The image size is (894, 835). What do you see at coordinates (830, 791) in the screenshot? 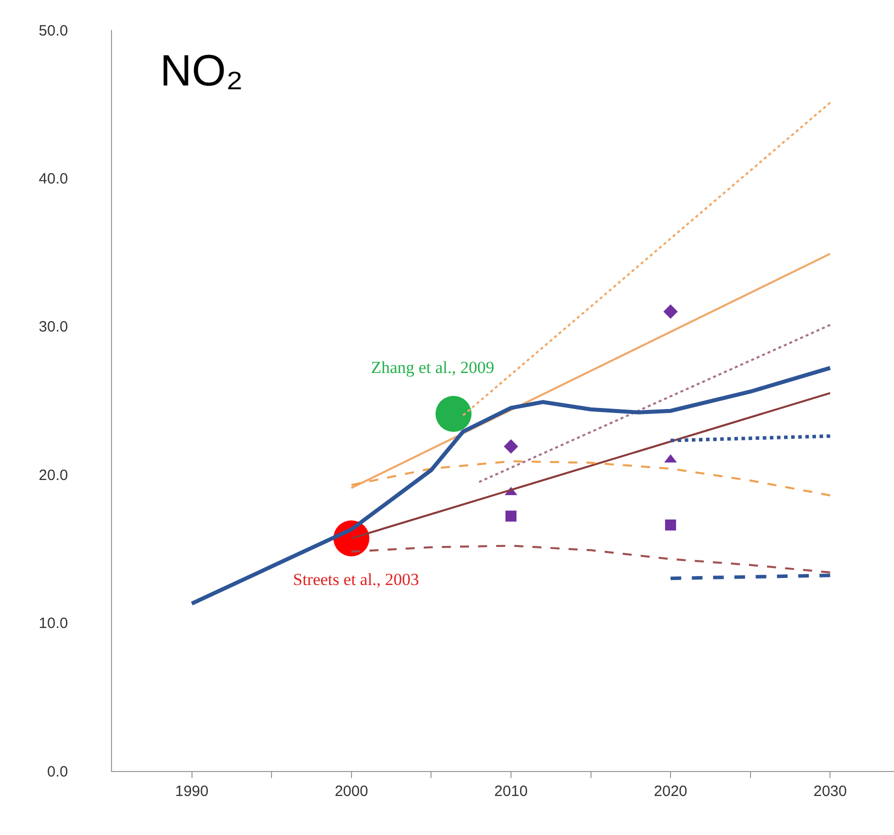
I see `x-tick-label: 2030` at bounding box center [830, 791].